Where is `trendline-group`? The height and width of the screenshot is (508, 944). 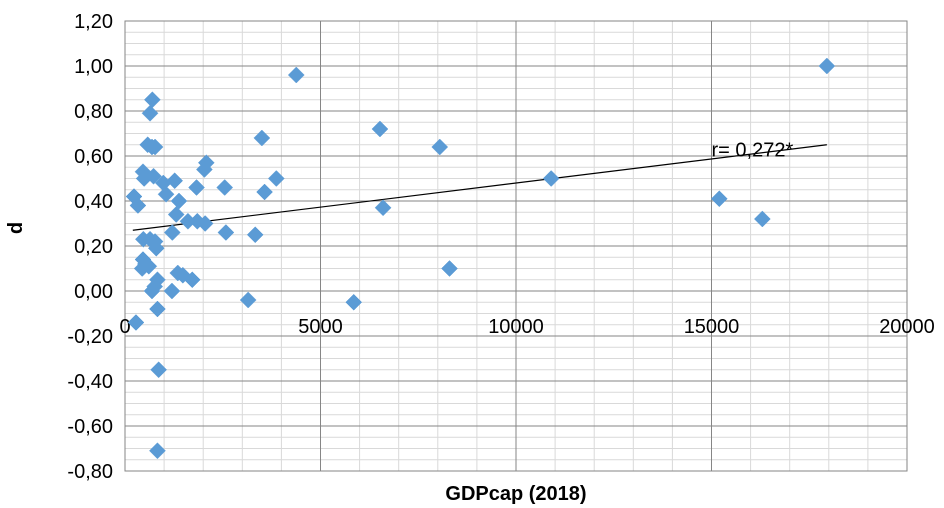
trendline-group is located at coordinates (479, 187).